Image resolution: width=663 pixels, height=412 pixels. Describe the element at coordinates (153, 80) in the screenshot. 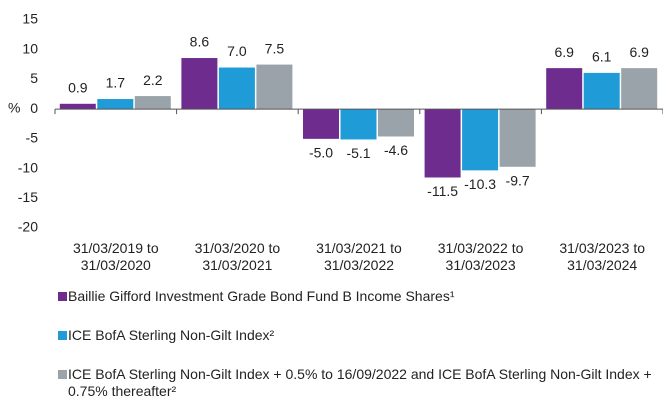

I see `value-label: 2.2` at that location.